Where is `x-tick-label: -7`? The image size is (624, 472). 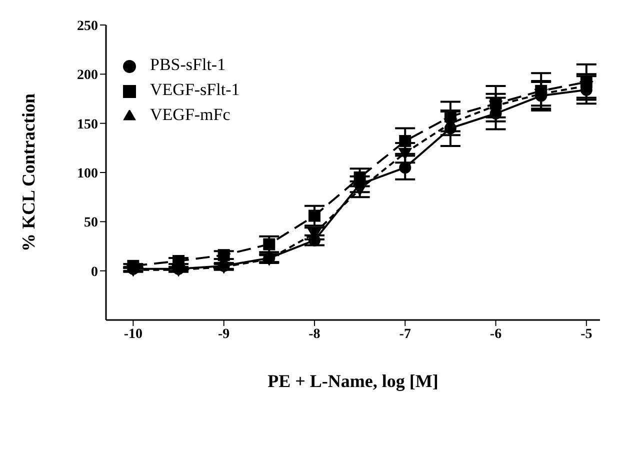 x-tick-label: -7 is located at coordinates (405, 334).